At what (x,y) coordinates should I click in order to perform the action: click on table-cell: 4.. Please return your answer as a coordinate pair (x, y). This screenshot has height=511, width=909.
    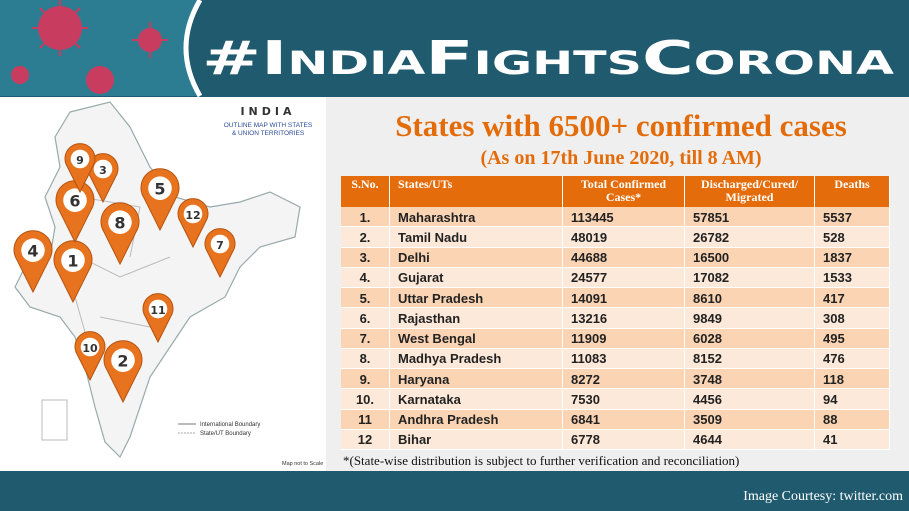
    Looking at the image, I should click on (365, 277).